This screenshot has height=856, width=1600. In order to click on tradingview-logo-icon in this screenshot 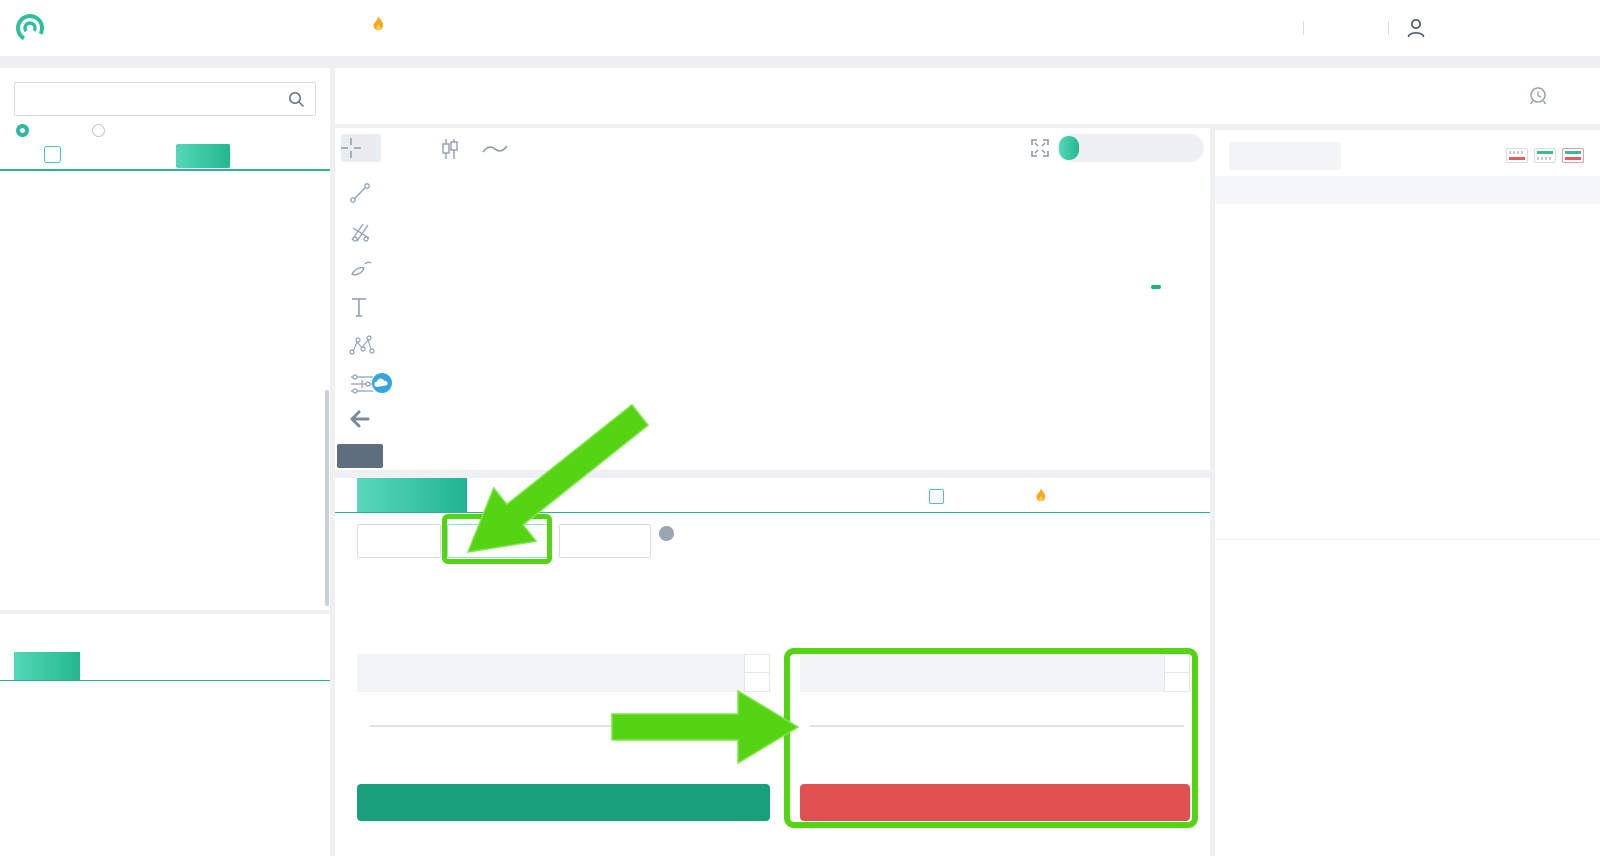, I will do `click(382, 383)`.